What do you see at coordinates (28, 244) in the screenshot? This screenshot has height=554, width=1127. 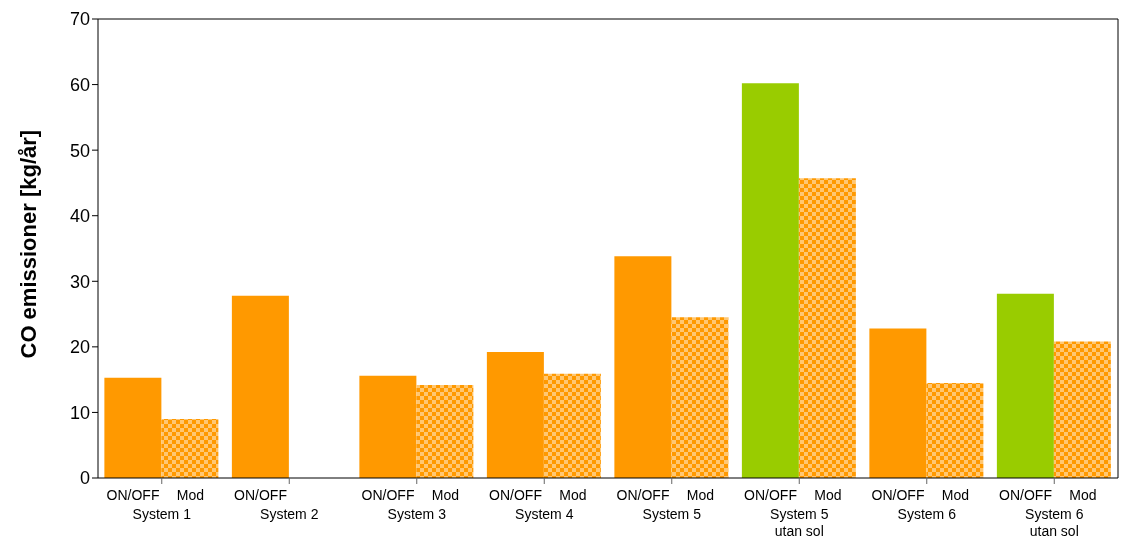 I see `y-axis-title: CO emissioner [kg/år]` at bounding box center [28, 244].